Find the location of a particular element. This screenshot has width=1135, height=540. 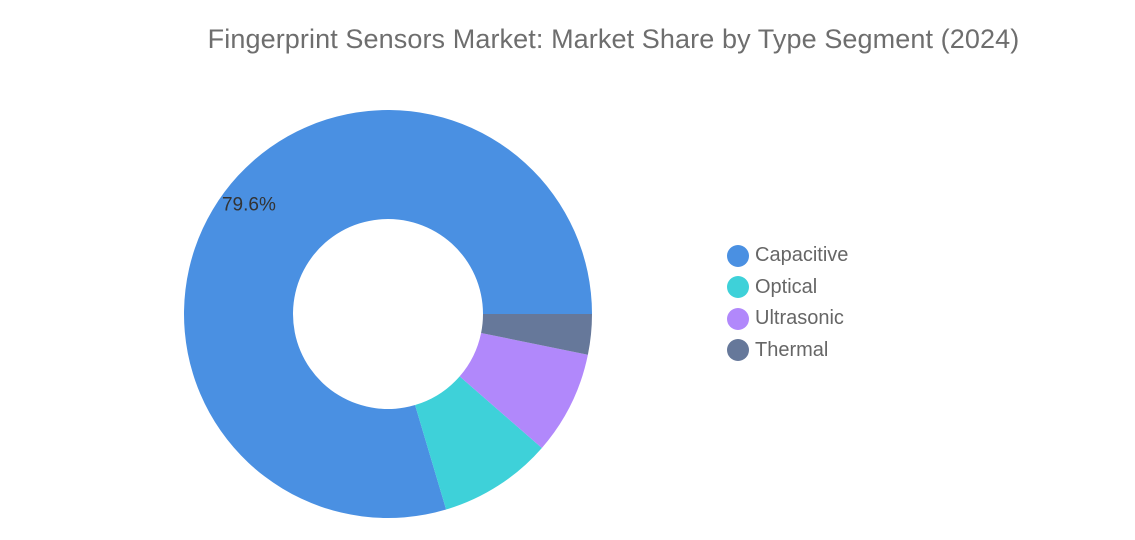

legend-item-capacitive: Capacitive is located at coordinates (787, 256).